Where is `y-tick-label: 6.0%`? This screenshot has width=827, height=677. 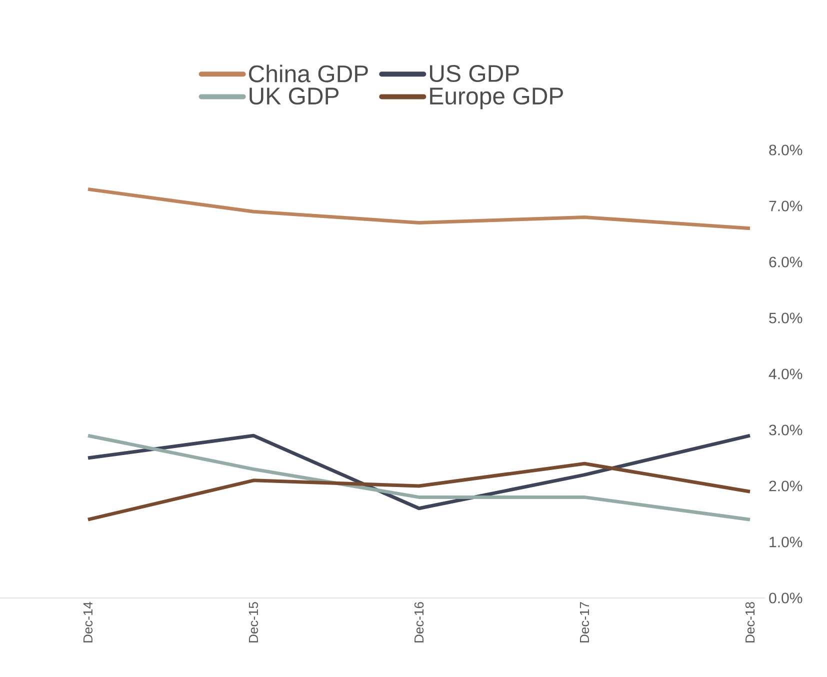 y-tick-label: 6.0% is located at coordinates (785, 262).